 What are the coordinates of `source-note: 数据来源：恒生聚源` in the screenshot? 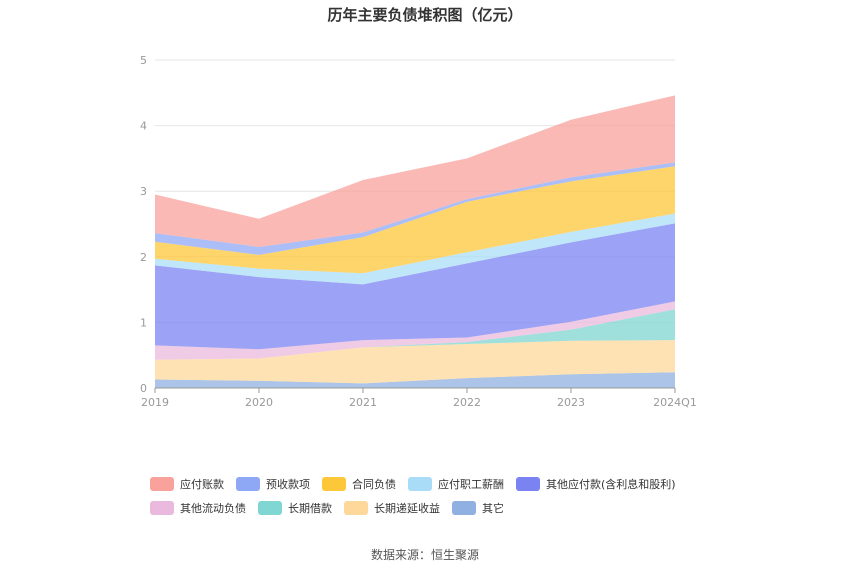 It's located at (424, 555).